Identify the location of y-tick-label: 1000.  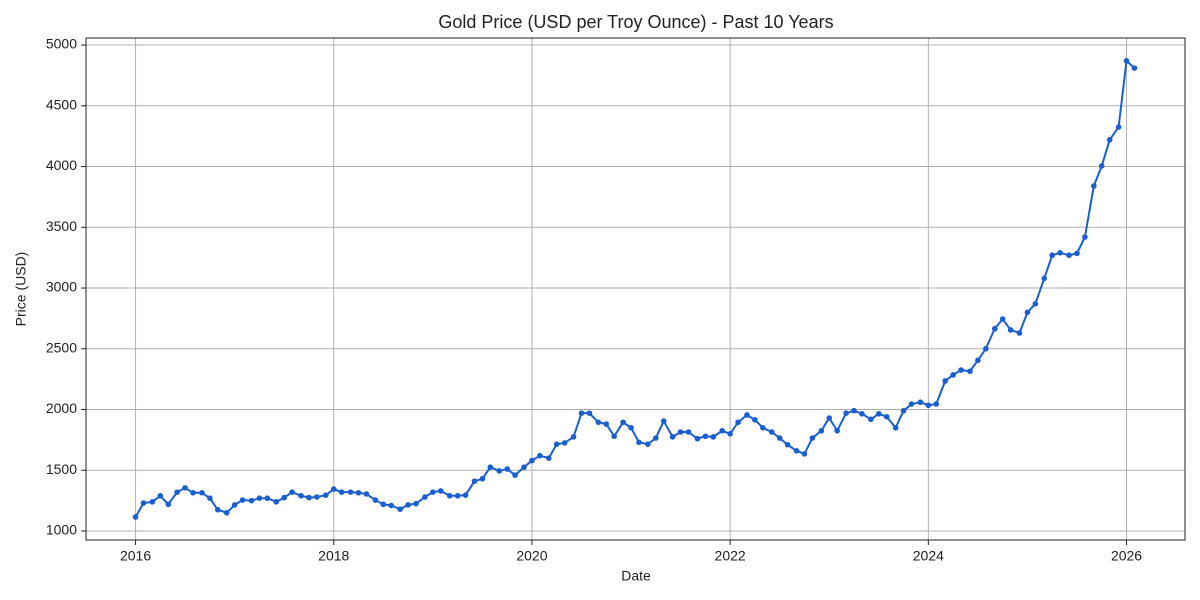
(61, 530).